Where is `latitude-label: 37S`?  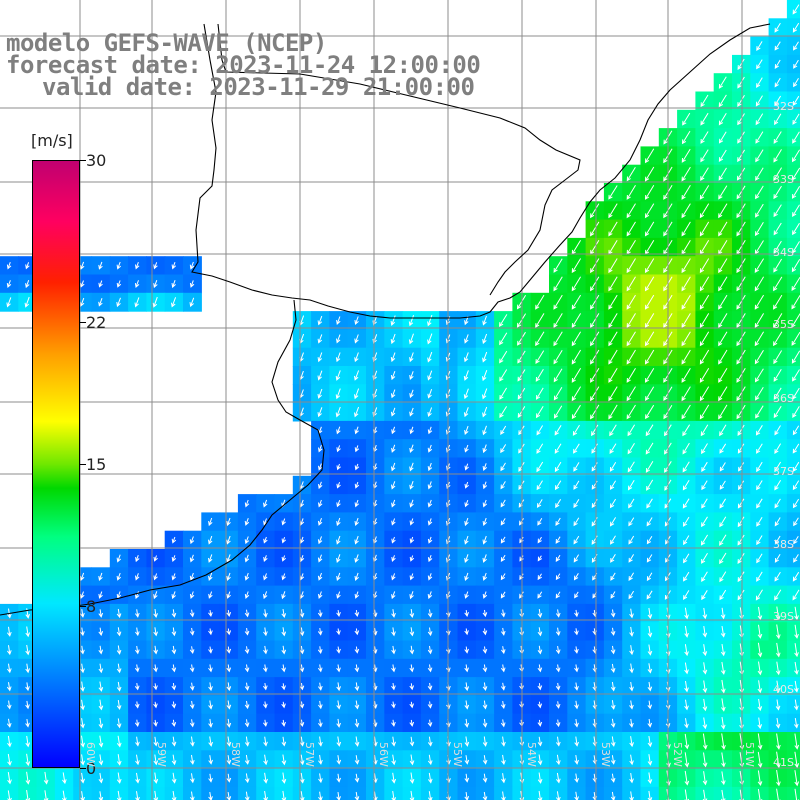
latitude-label: 37S is located at coordinates (783, 471).